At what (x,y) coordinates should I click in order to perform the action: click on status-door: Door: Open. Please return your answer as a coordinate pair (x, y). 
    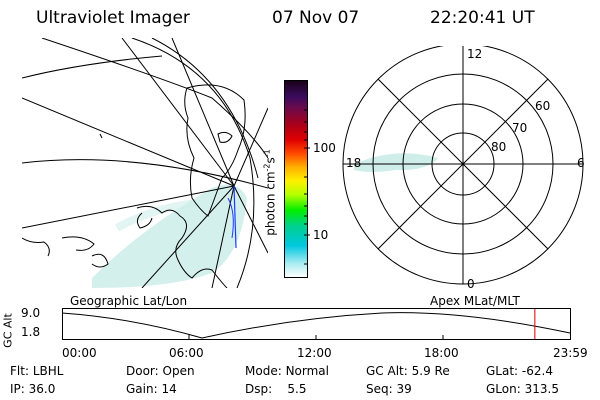
    Looking at the image, I should click on (160, 371).